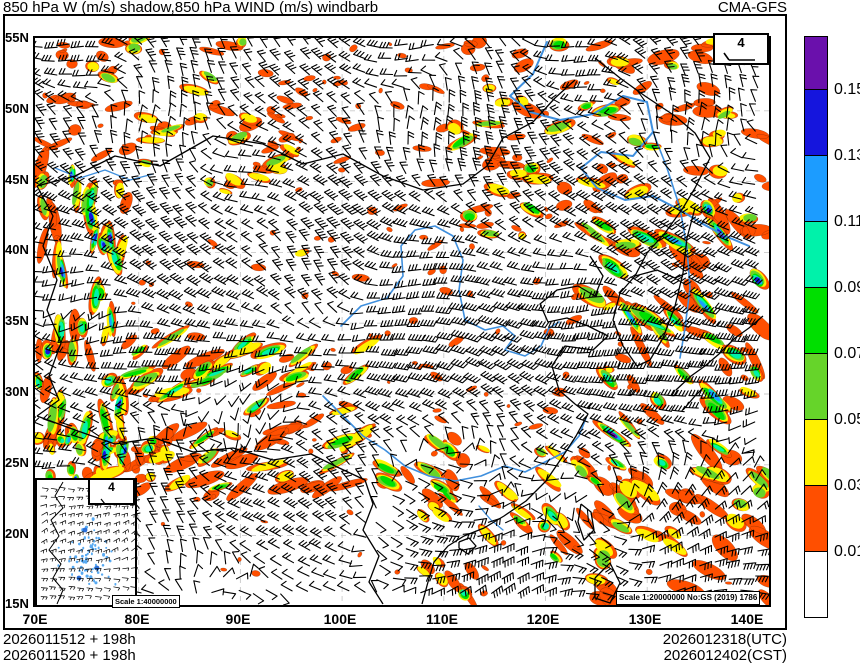 This screenshot has height=664, width=860. What do you see at coordinates (17, 462) in the screenshot?
I see `lat-tick-25n: 25N` at bounding box center [17, 462].